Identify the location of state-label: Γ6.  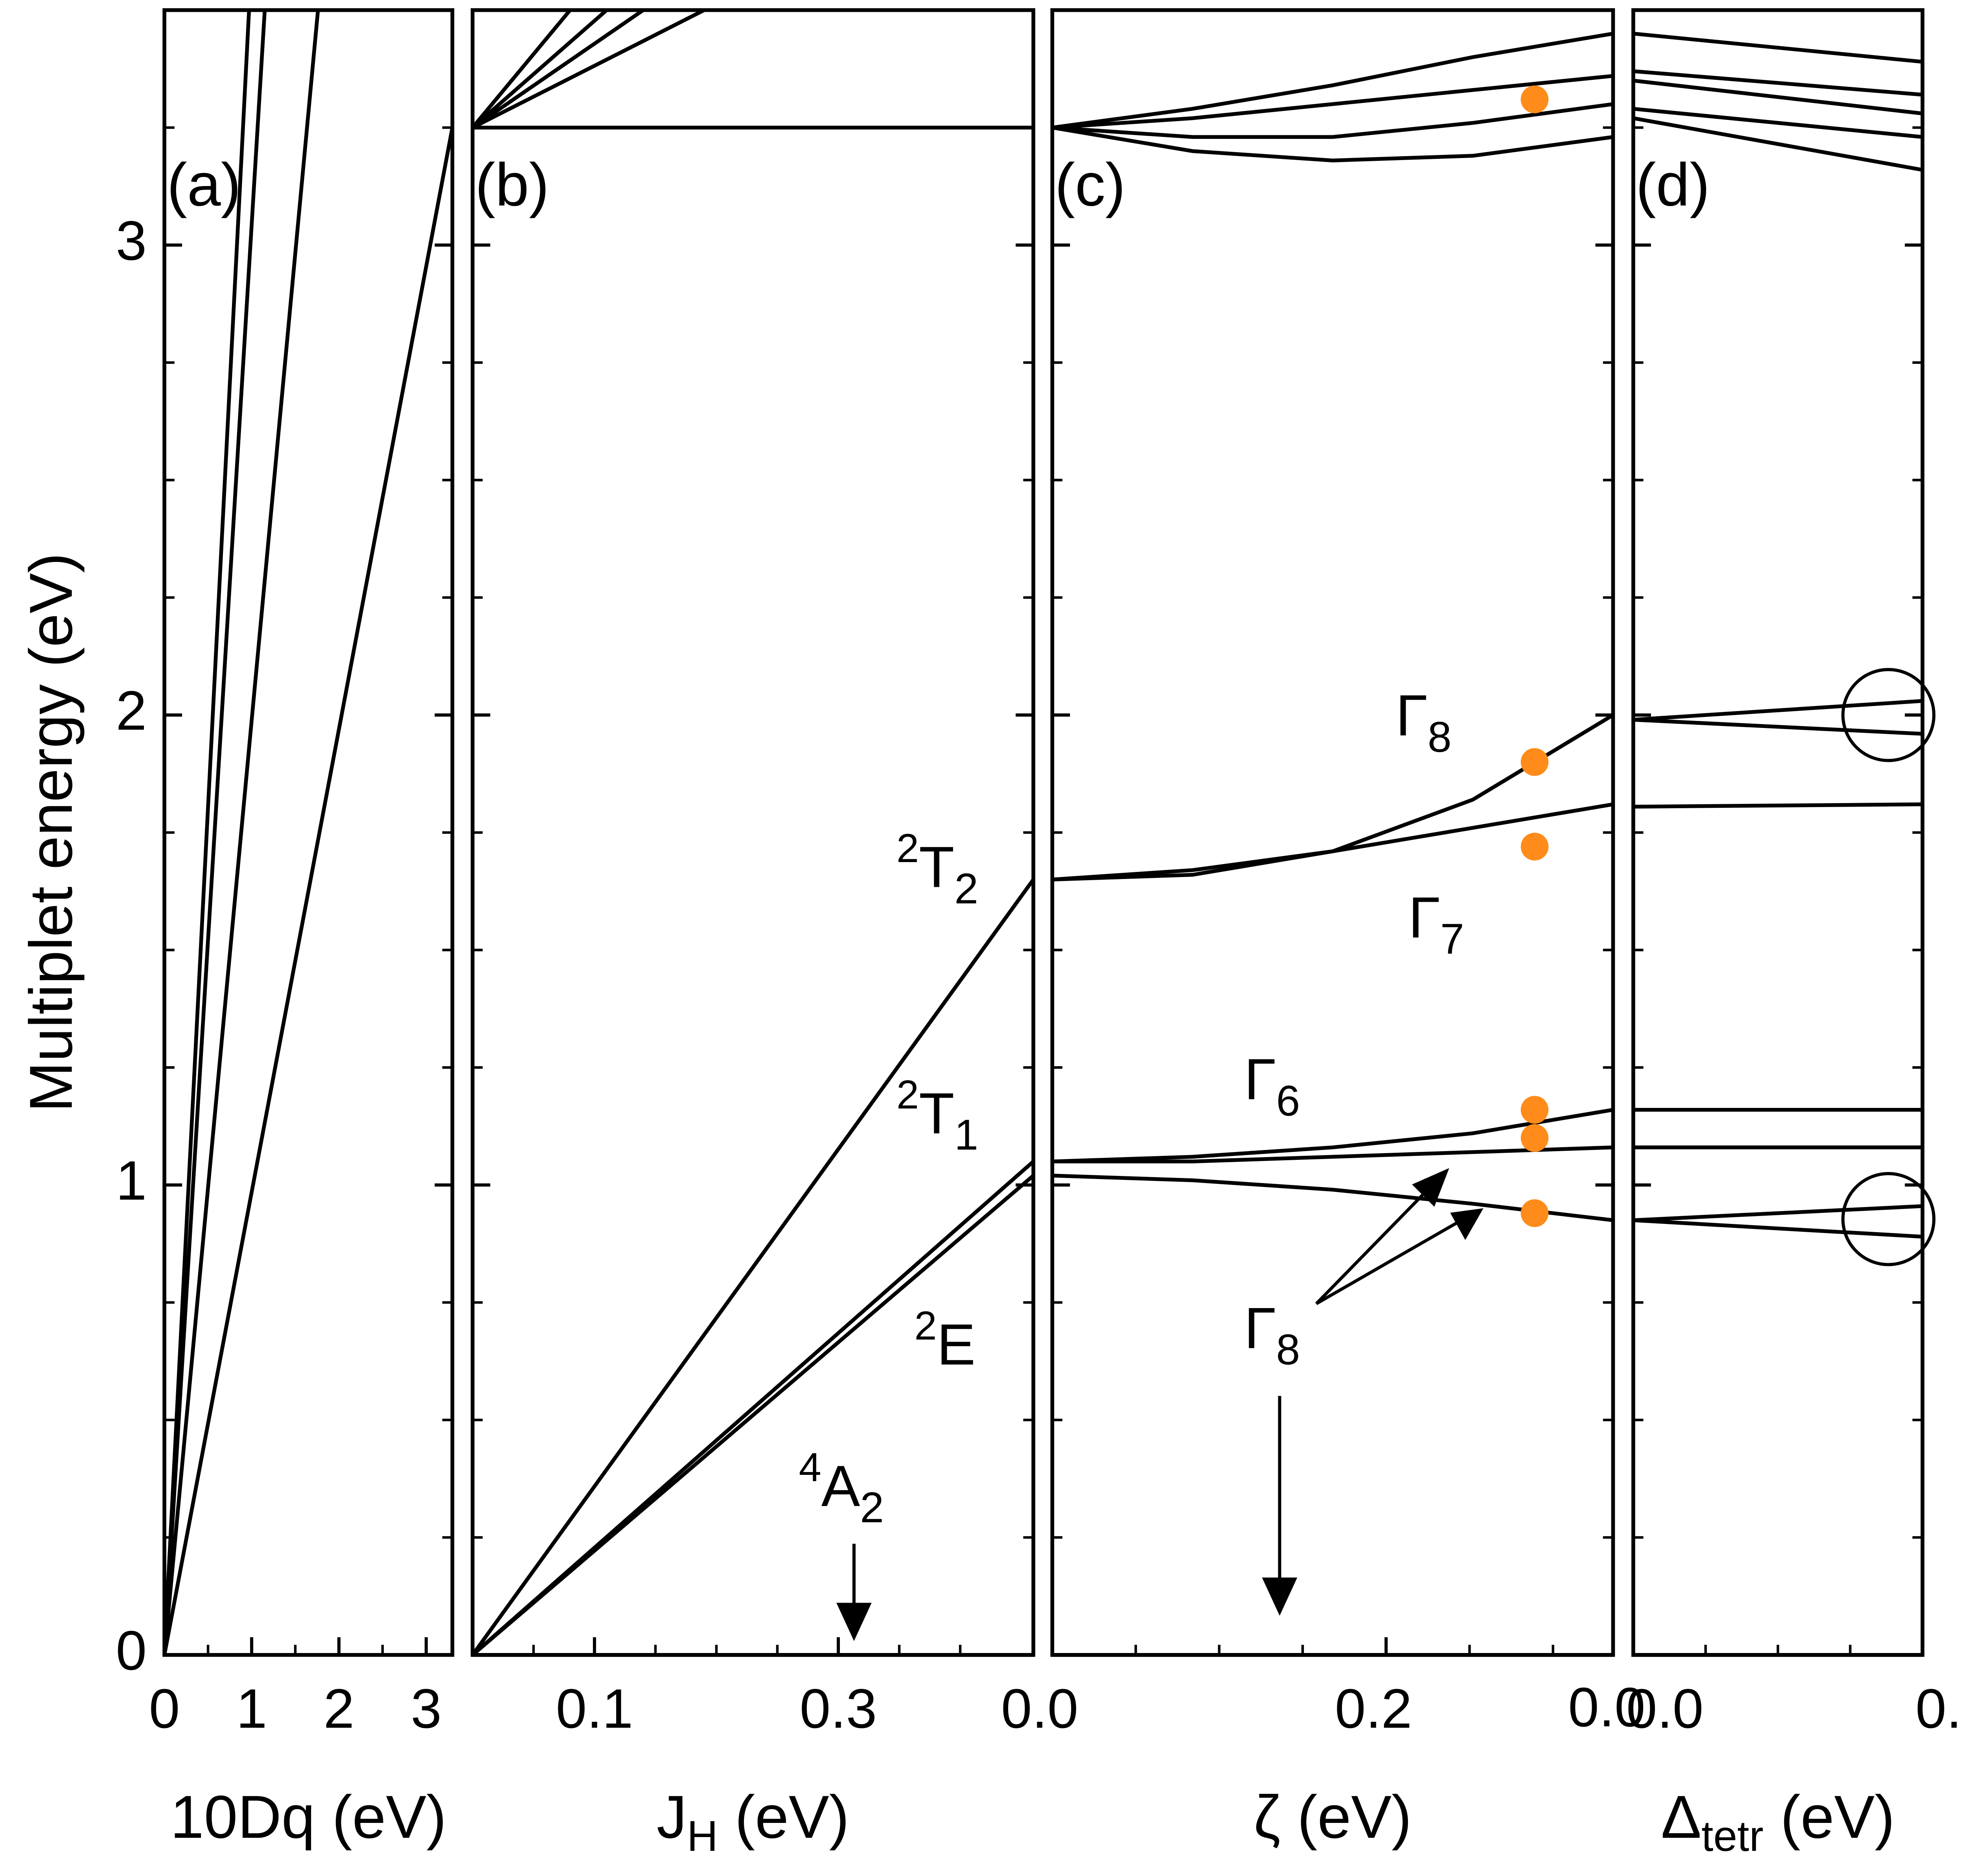
(1272, 1086).